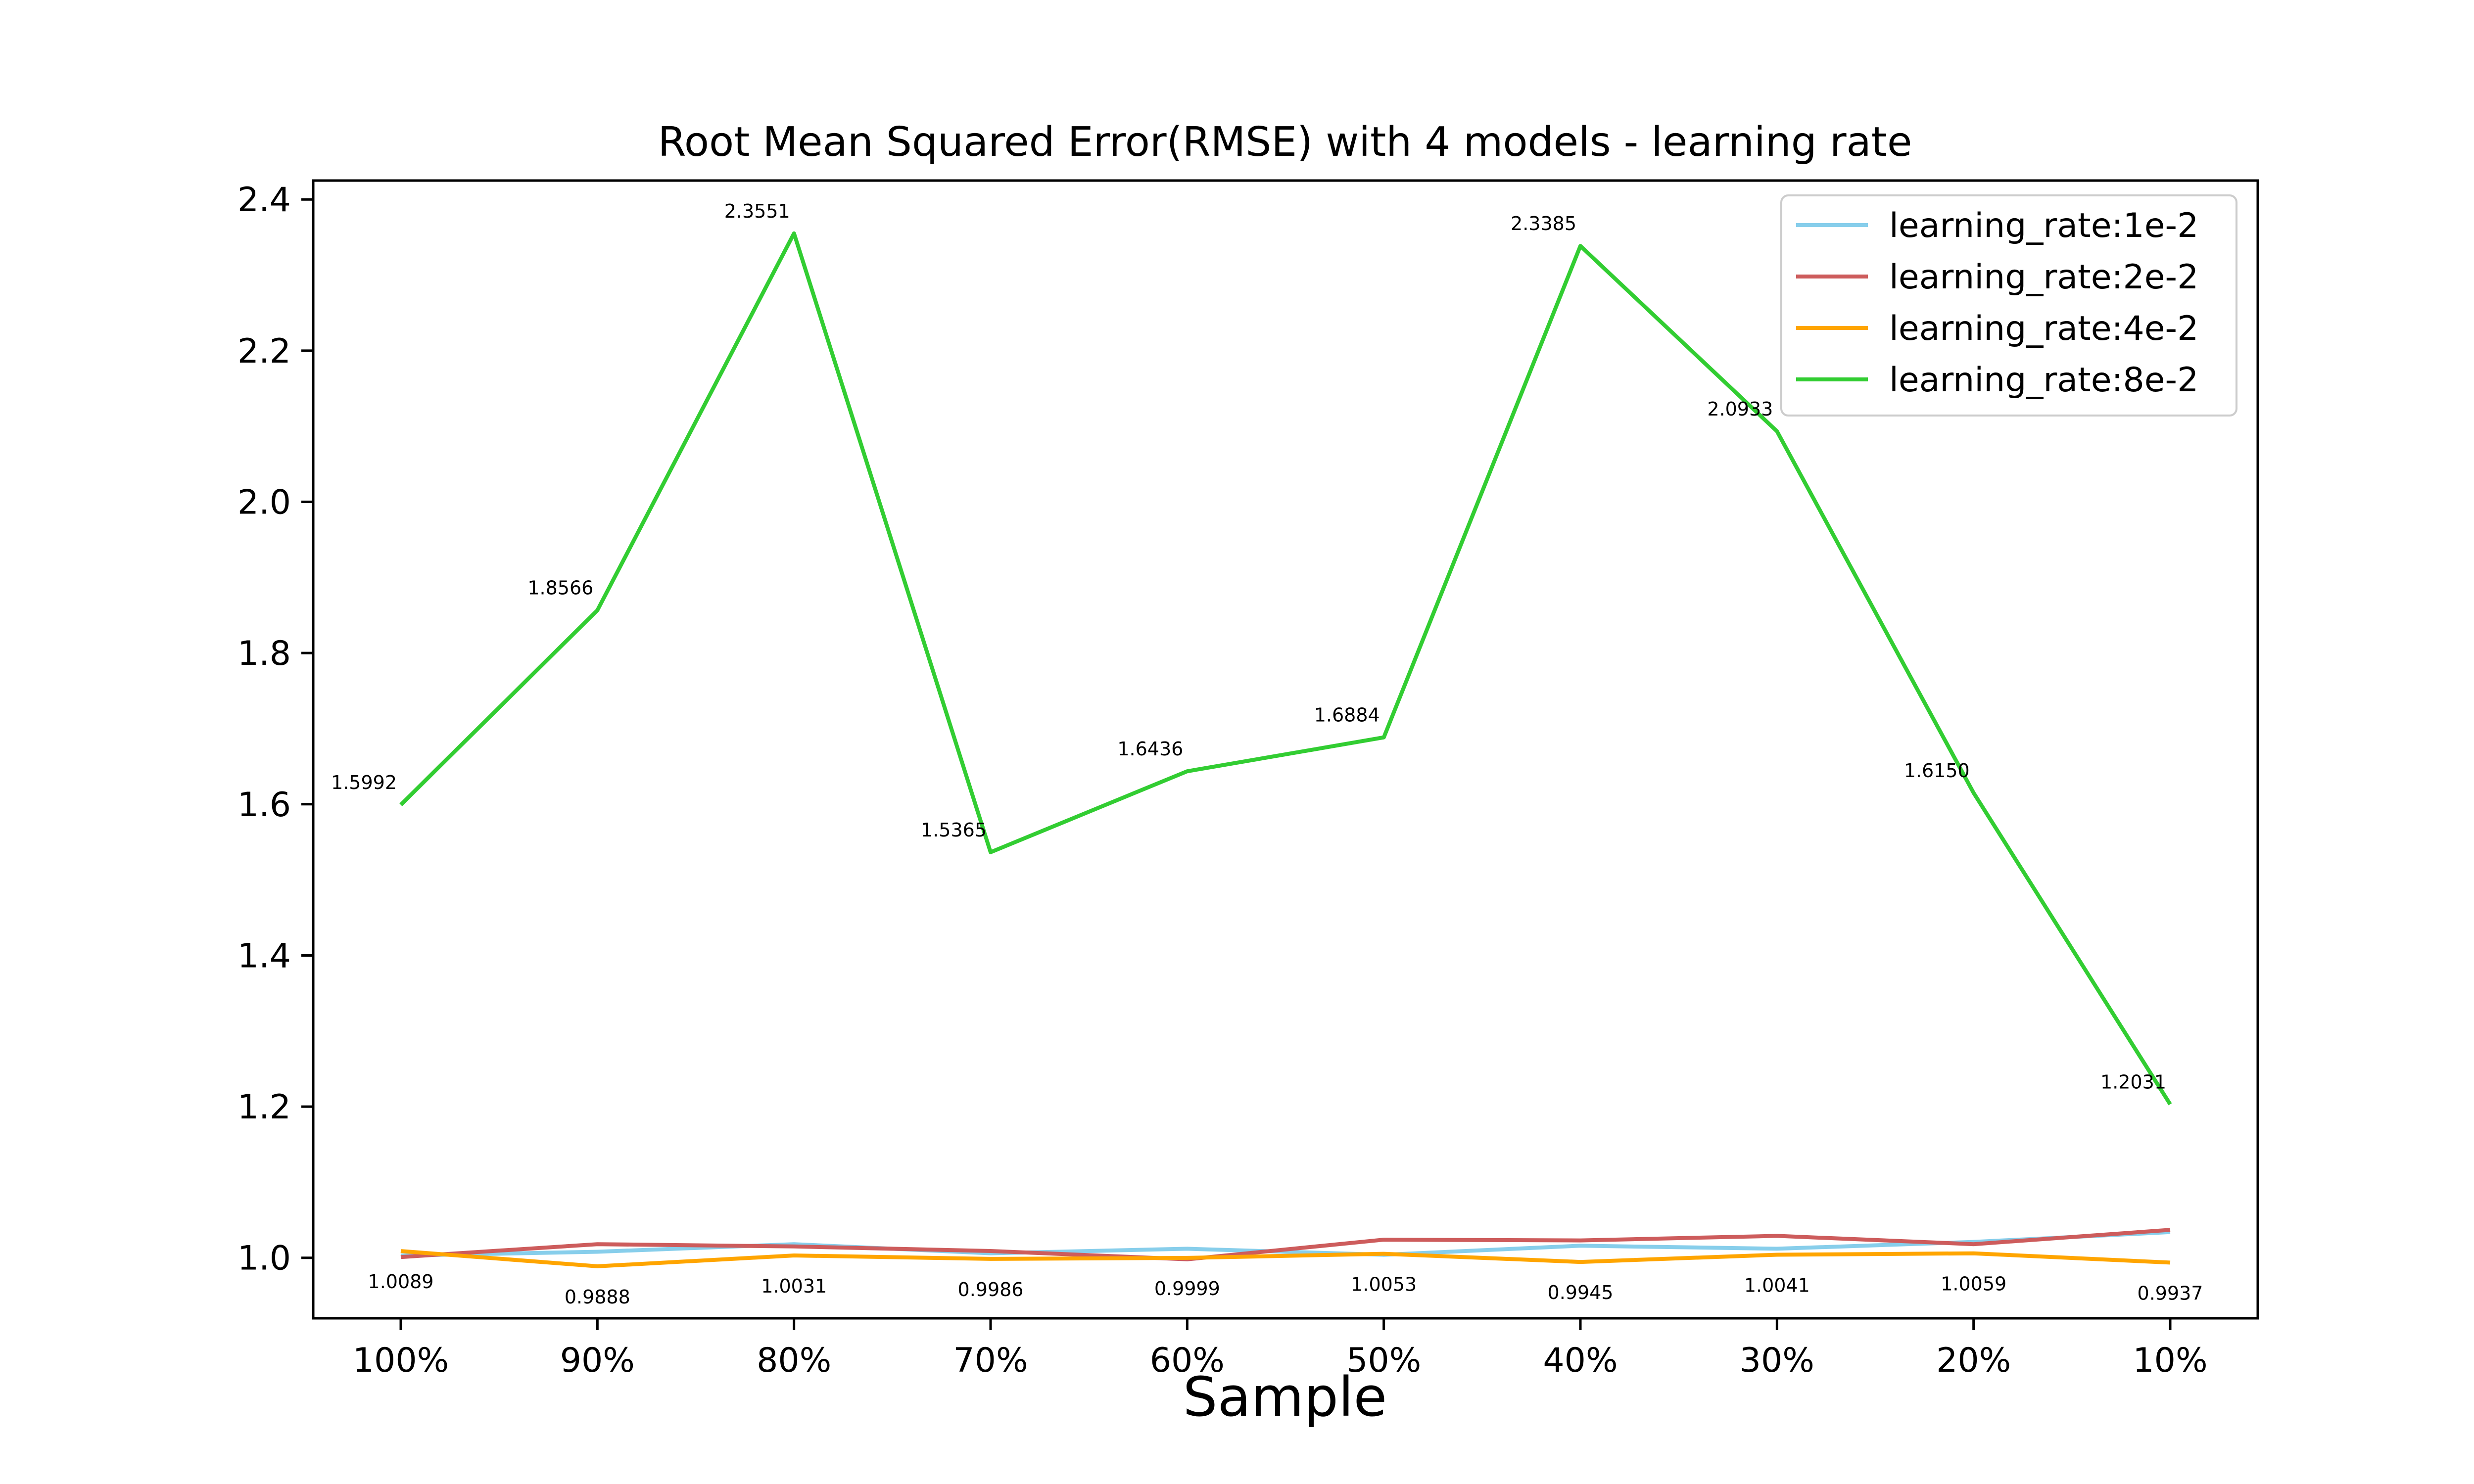 The image size is (2474, 1484). Describe the element at coordinates (364, 782) in the screenshot. I see `data-label: 1.5992` at that location.